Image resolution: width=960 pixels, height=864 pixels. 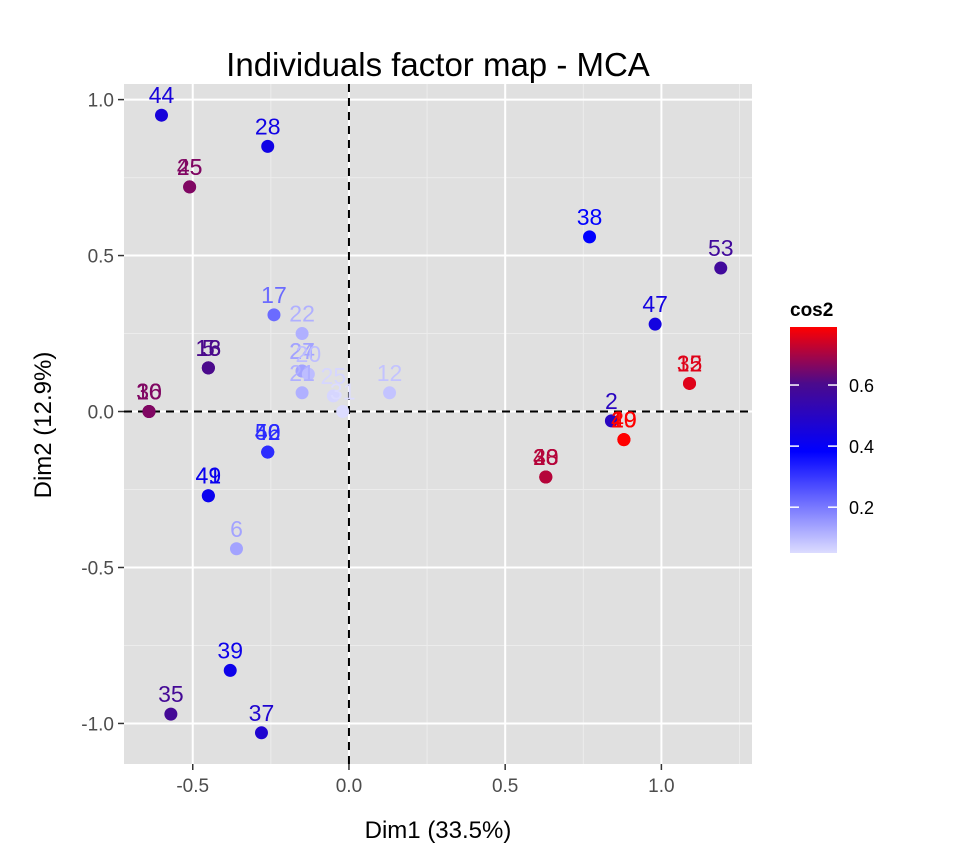 I want to click on legend-colorbar, so click(x=813, y=440).